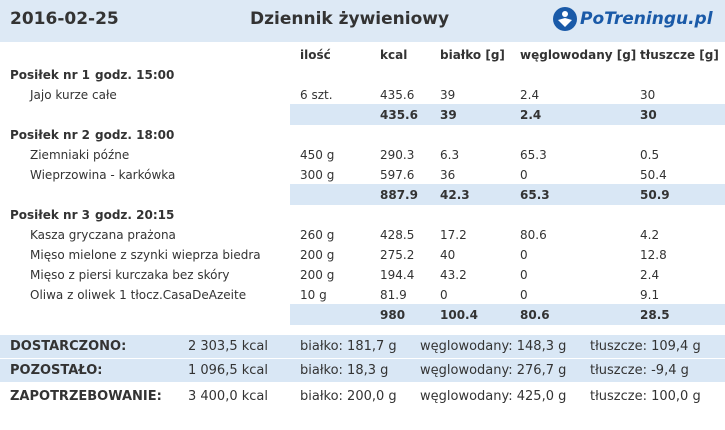  I want to click on title: Dziennik żywieniowy, so click(350, 19).